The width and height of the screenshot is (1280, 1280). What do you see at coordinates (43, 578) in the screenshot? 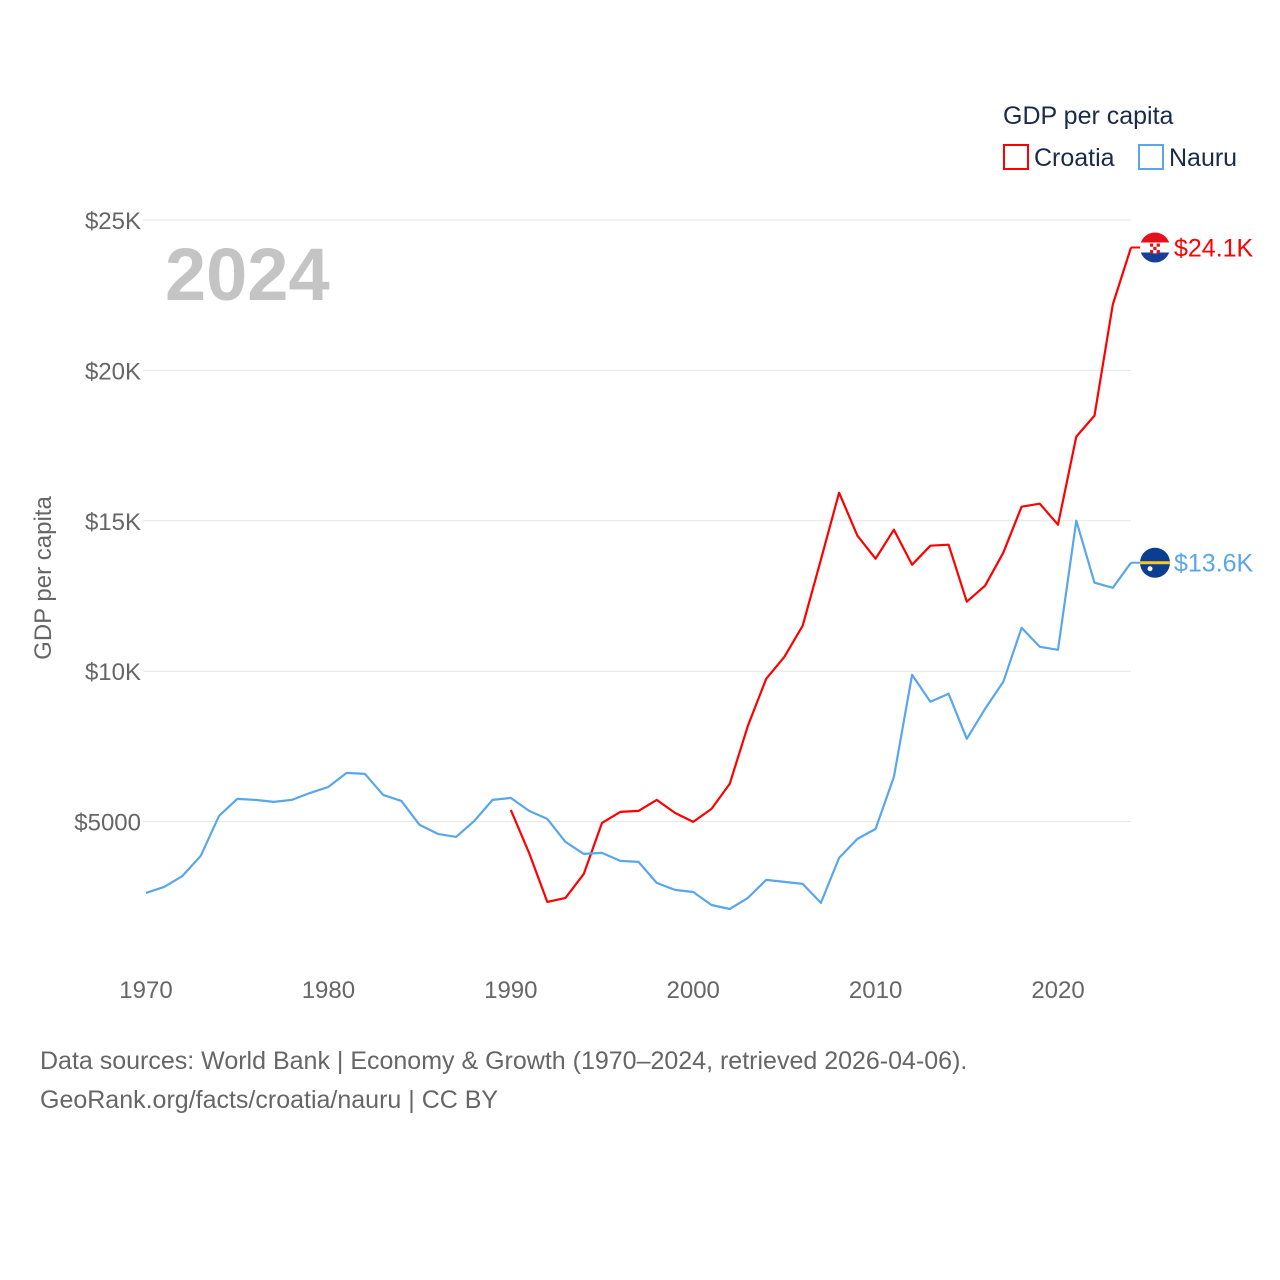
I see `y-axis-label: GDP per capita` at bounding box center [43, 578].